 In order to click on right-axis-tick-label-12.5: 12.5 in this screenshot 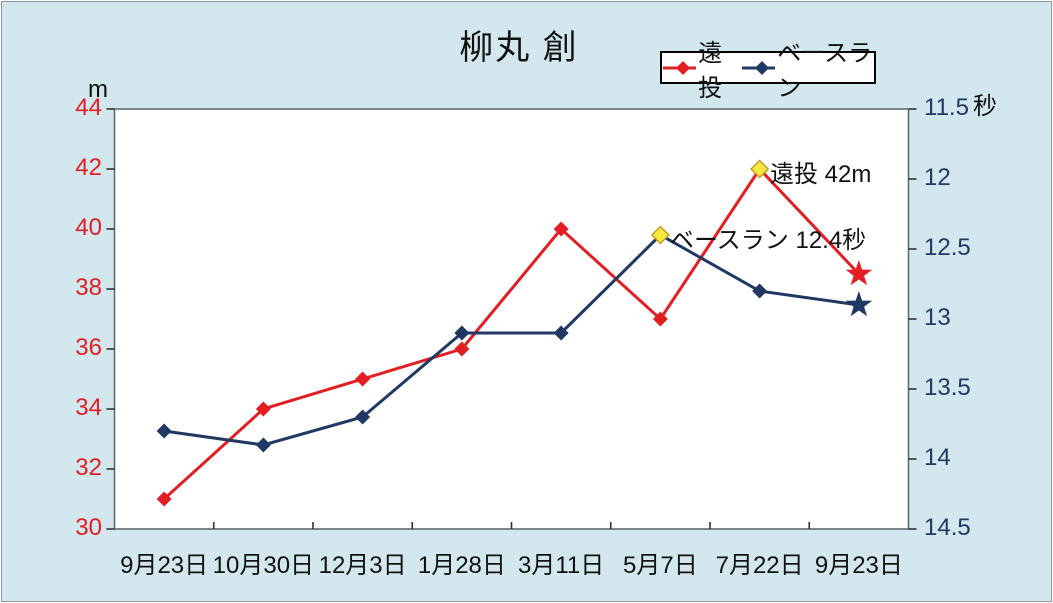, I will do `click(947, 247)`.